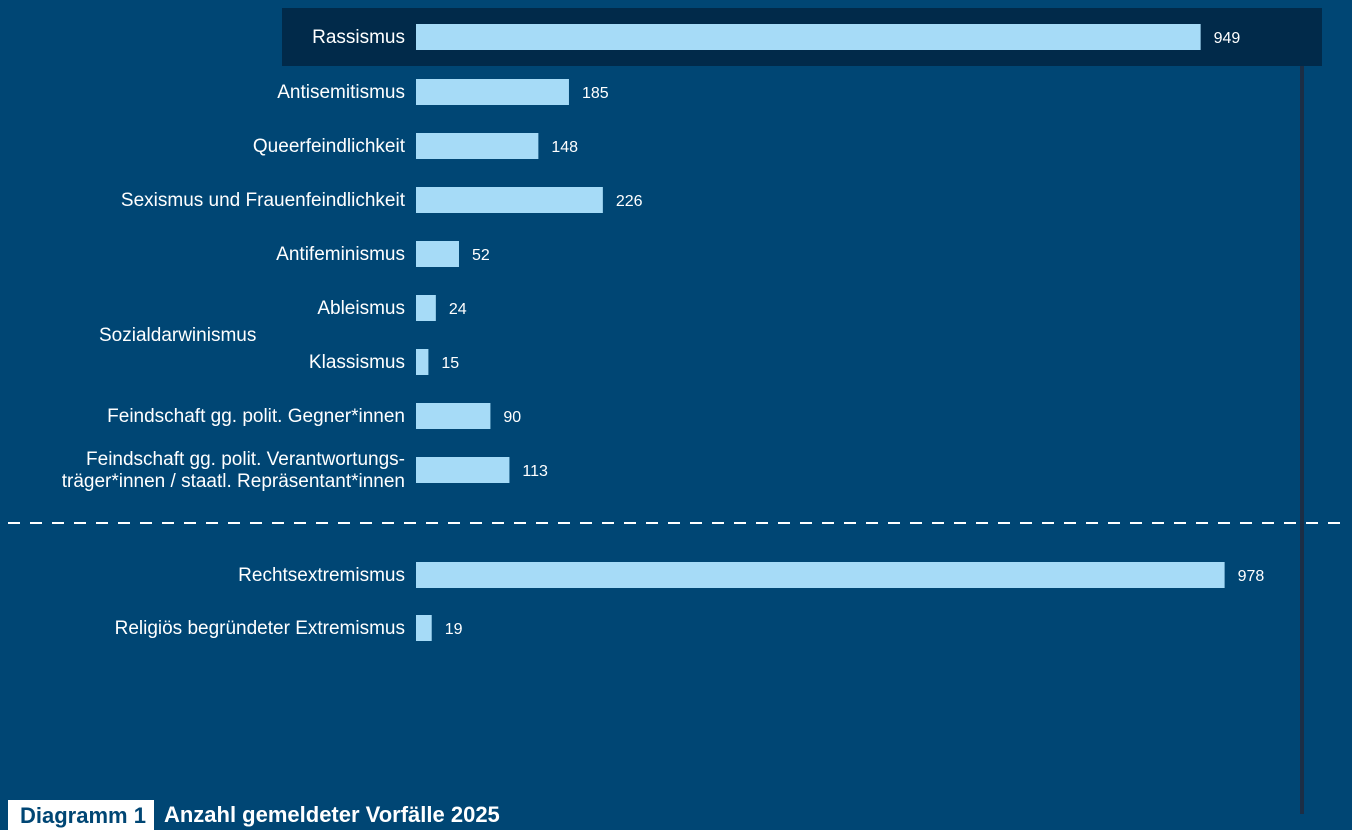  I want to click on value-label: 19, so click(454, 629).